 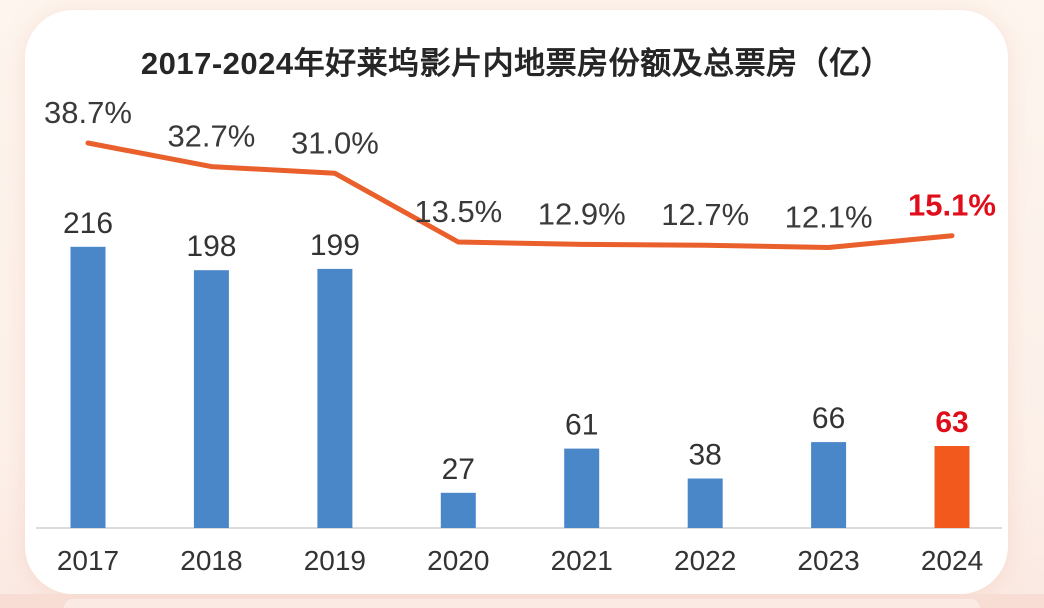 What do you see at coordinates (335, 142) in the screenshot?
I see `percent-label-2019: 31.0%` at bounding box center [335, 142].